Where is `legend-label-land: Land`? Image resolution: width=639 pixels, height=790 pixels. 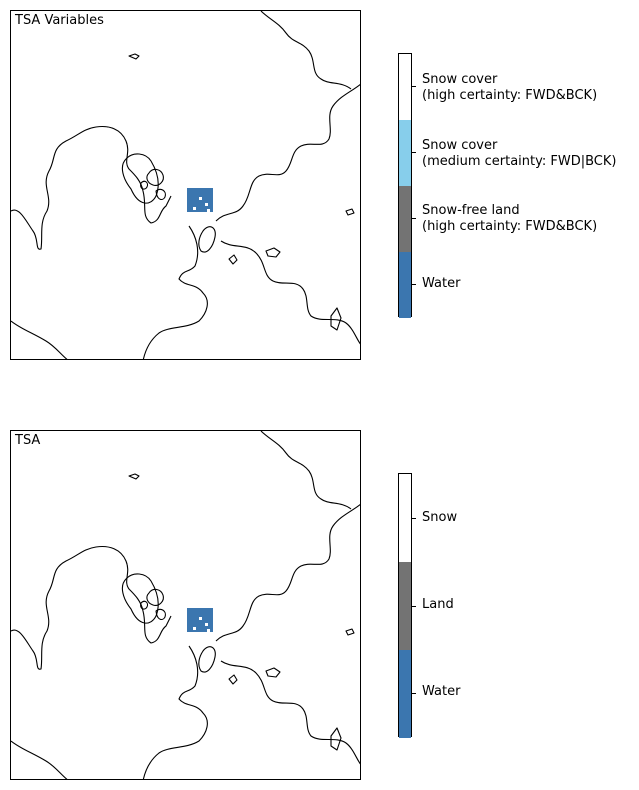
legend-label-land: Land is located at coordinates (438, 604).